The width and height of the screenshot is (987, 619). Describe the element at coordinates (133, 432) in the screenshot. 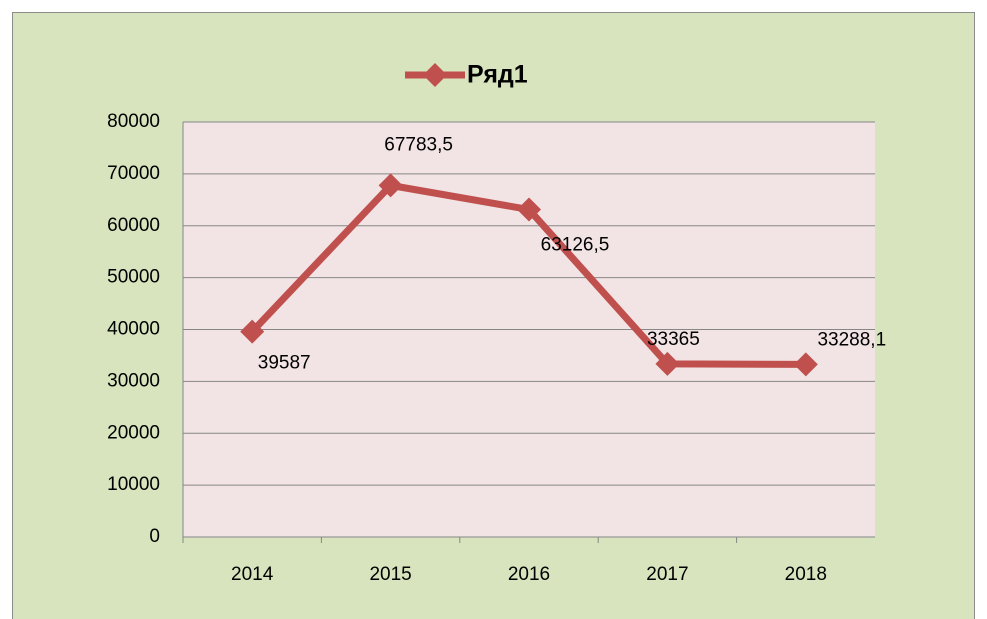

I see `y-tick-label: 20000` at that location.